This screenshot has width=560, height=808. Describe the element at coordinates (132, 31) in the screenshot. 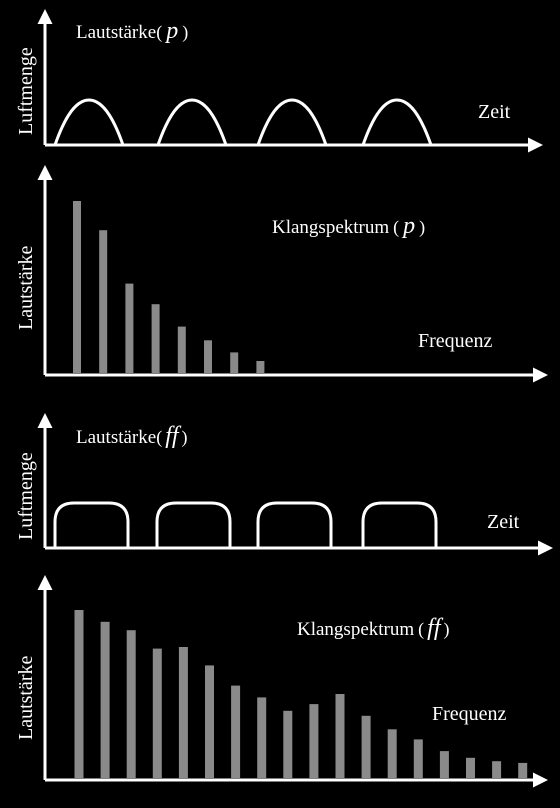

I see `panel-title: Lautstärke(p)` at that location.